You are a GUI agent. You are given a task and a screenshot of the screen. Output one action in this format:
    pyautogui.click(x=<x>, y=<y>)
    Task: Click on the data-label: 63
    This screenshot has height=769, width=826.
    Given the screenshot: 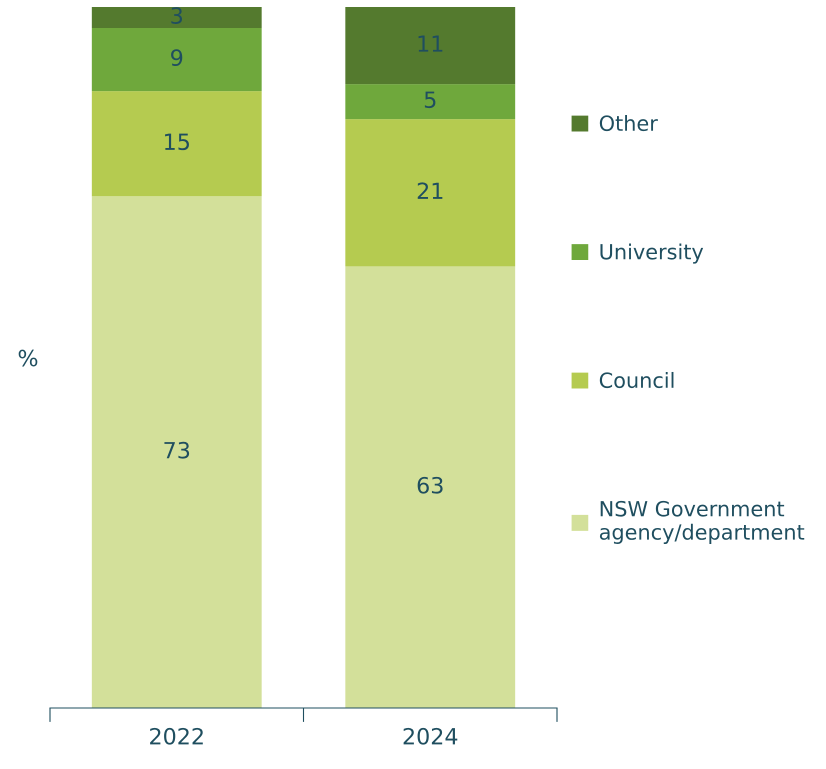 What is the action you would take?
    pyautogui.click(x=430, y=485)
    